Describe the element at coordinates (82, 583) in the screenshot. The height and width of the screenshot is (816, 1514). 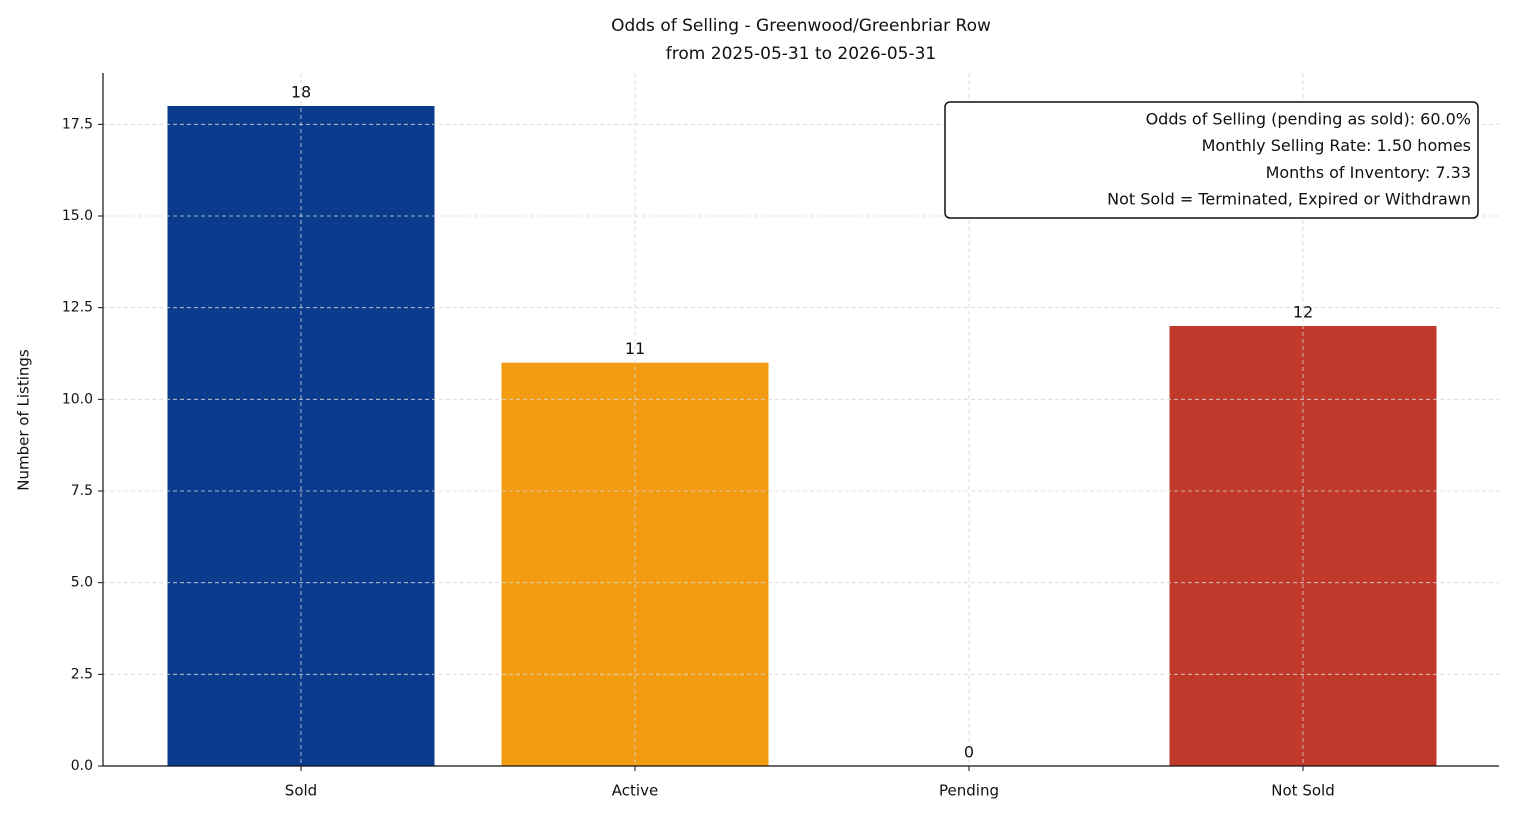
I see `y-tick-label: 5.0` at that location.